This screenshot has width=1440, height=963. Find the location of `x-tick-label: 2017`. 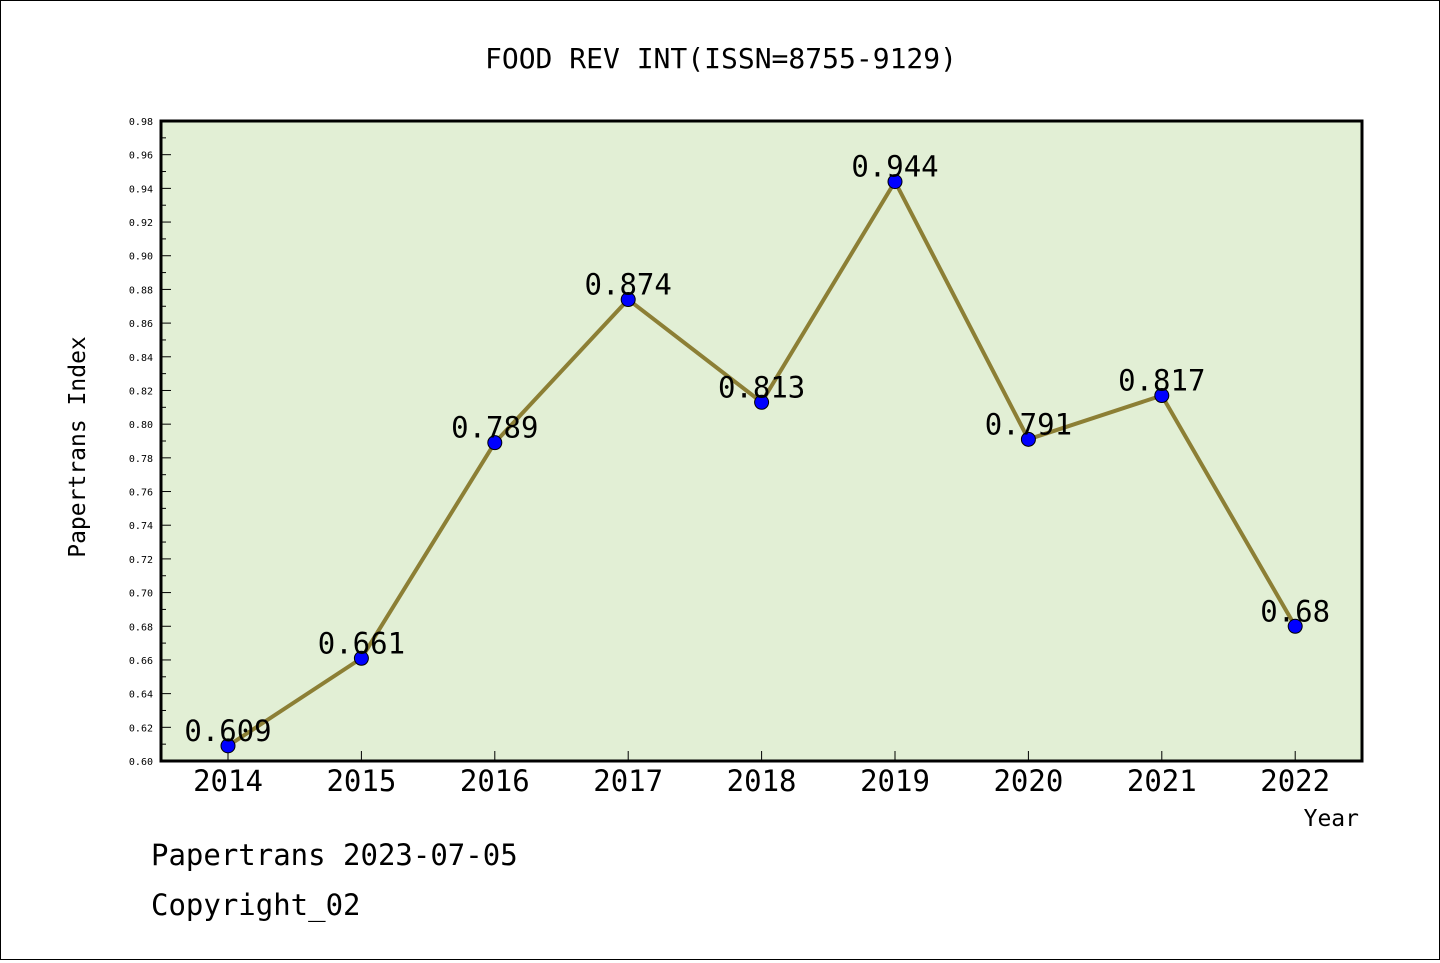

x-tick-label: 2017 is located at coordinates (628, 781).